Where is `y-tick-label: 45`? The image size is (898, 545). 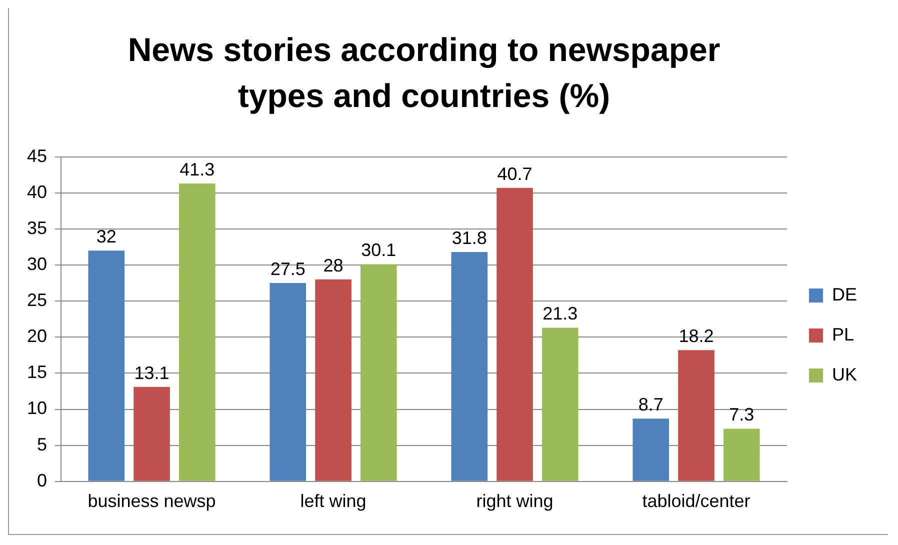
y-tick-label: 45 is located at coordinates (37, 156).